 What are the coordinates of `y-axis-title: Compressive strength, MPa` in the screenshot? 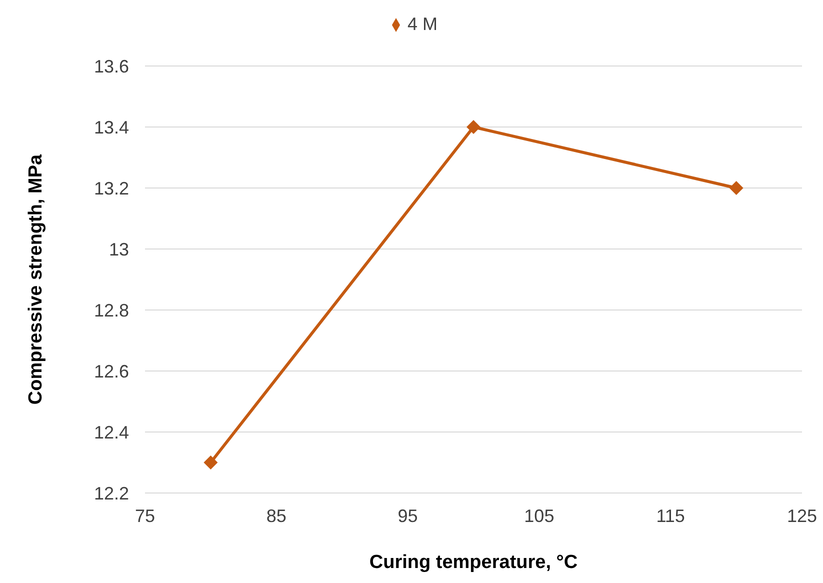 It's located at (36, 279).